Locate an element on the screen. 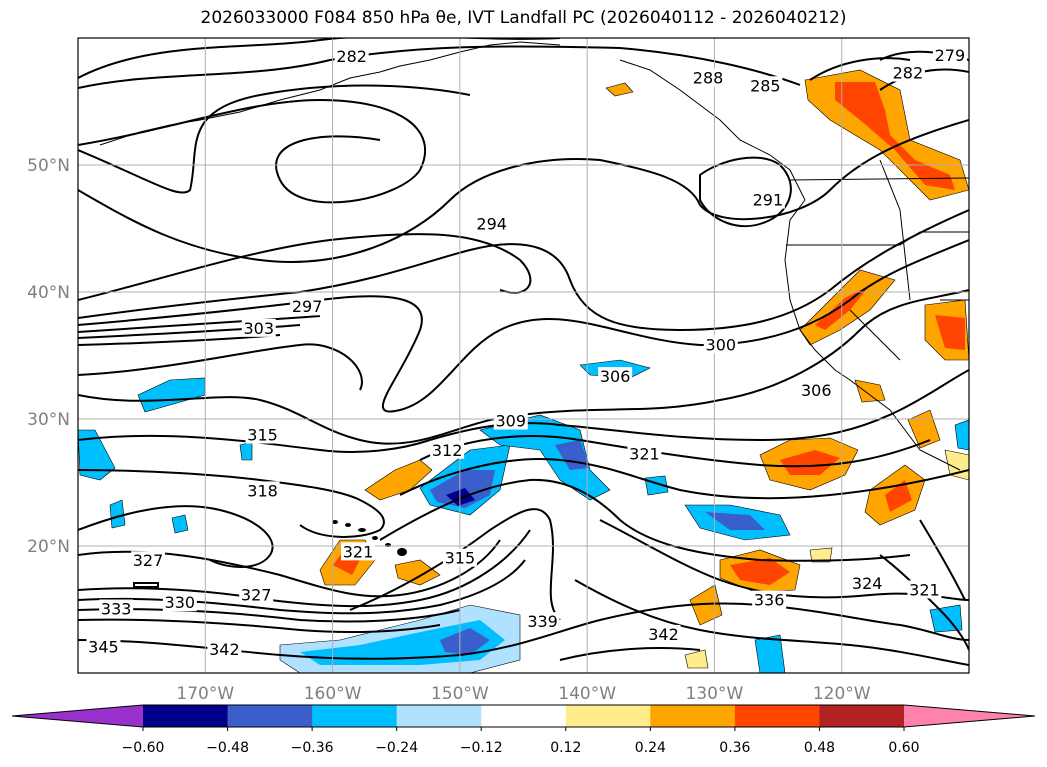  contour-label: 333 is located at coordinates (116, 609).